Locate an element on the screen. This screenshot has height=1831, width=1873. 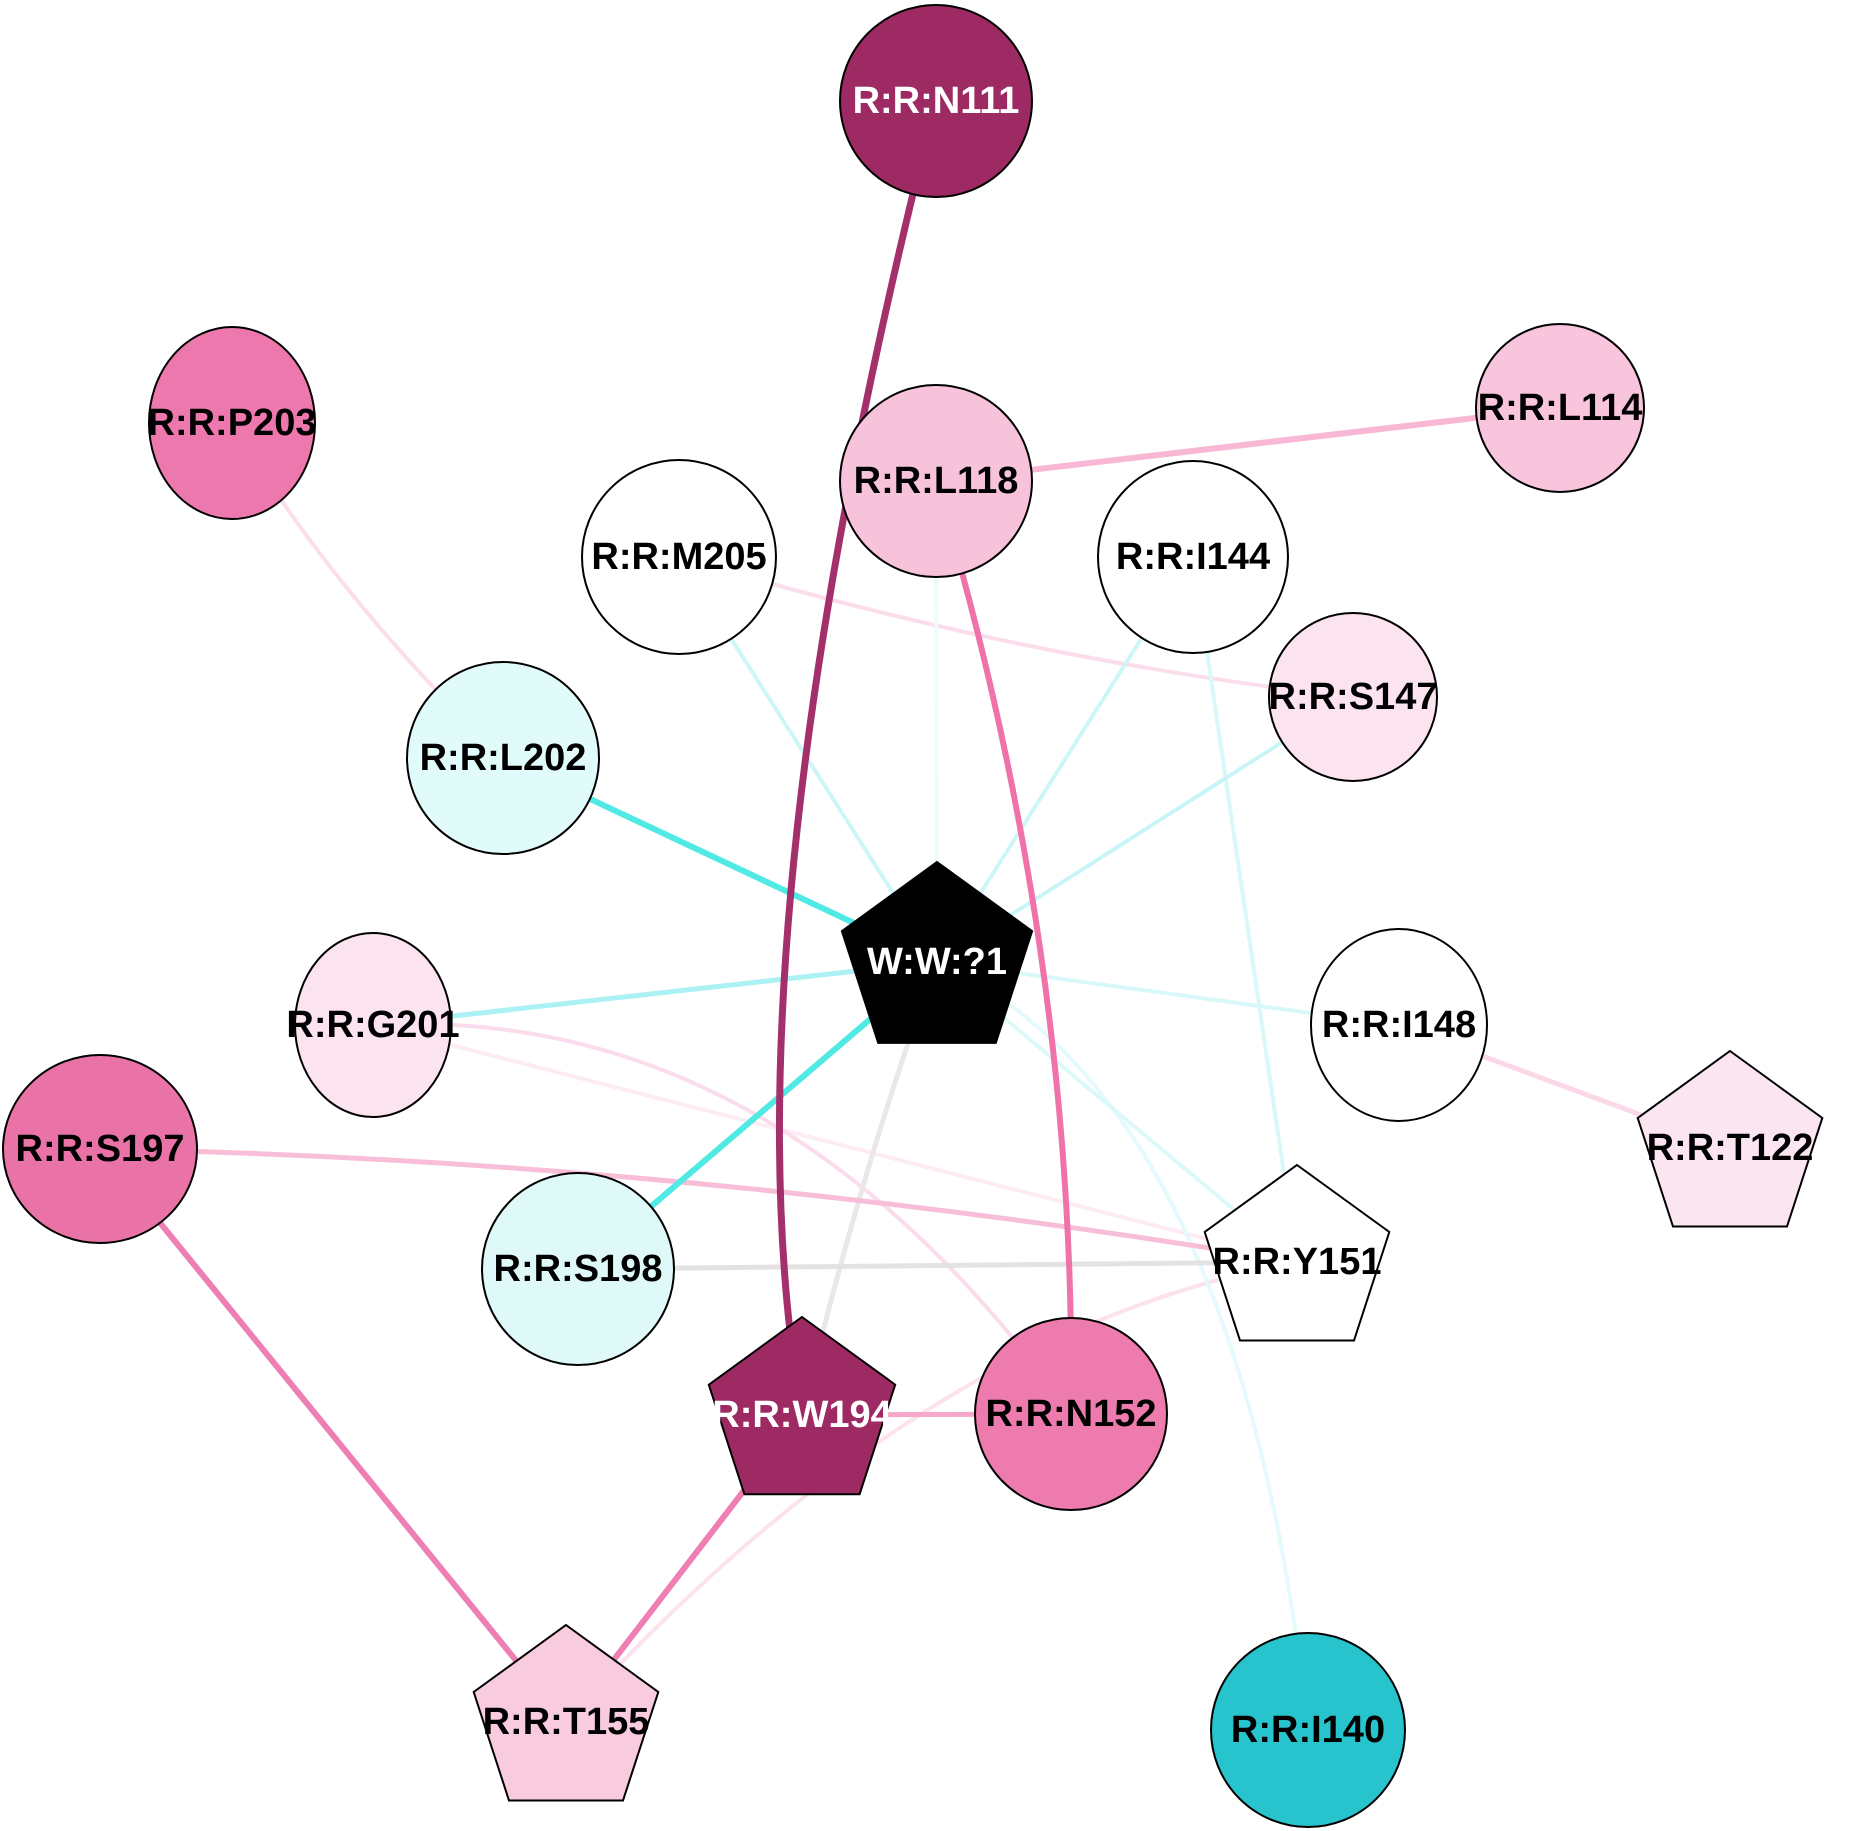
node-R:R:N152: R:R:N152 is located at coordinates (1071, 1414).